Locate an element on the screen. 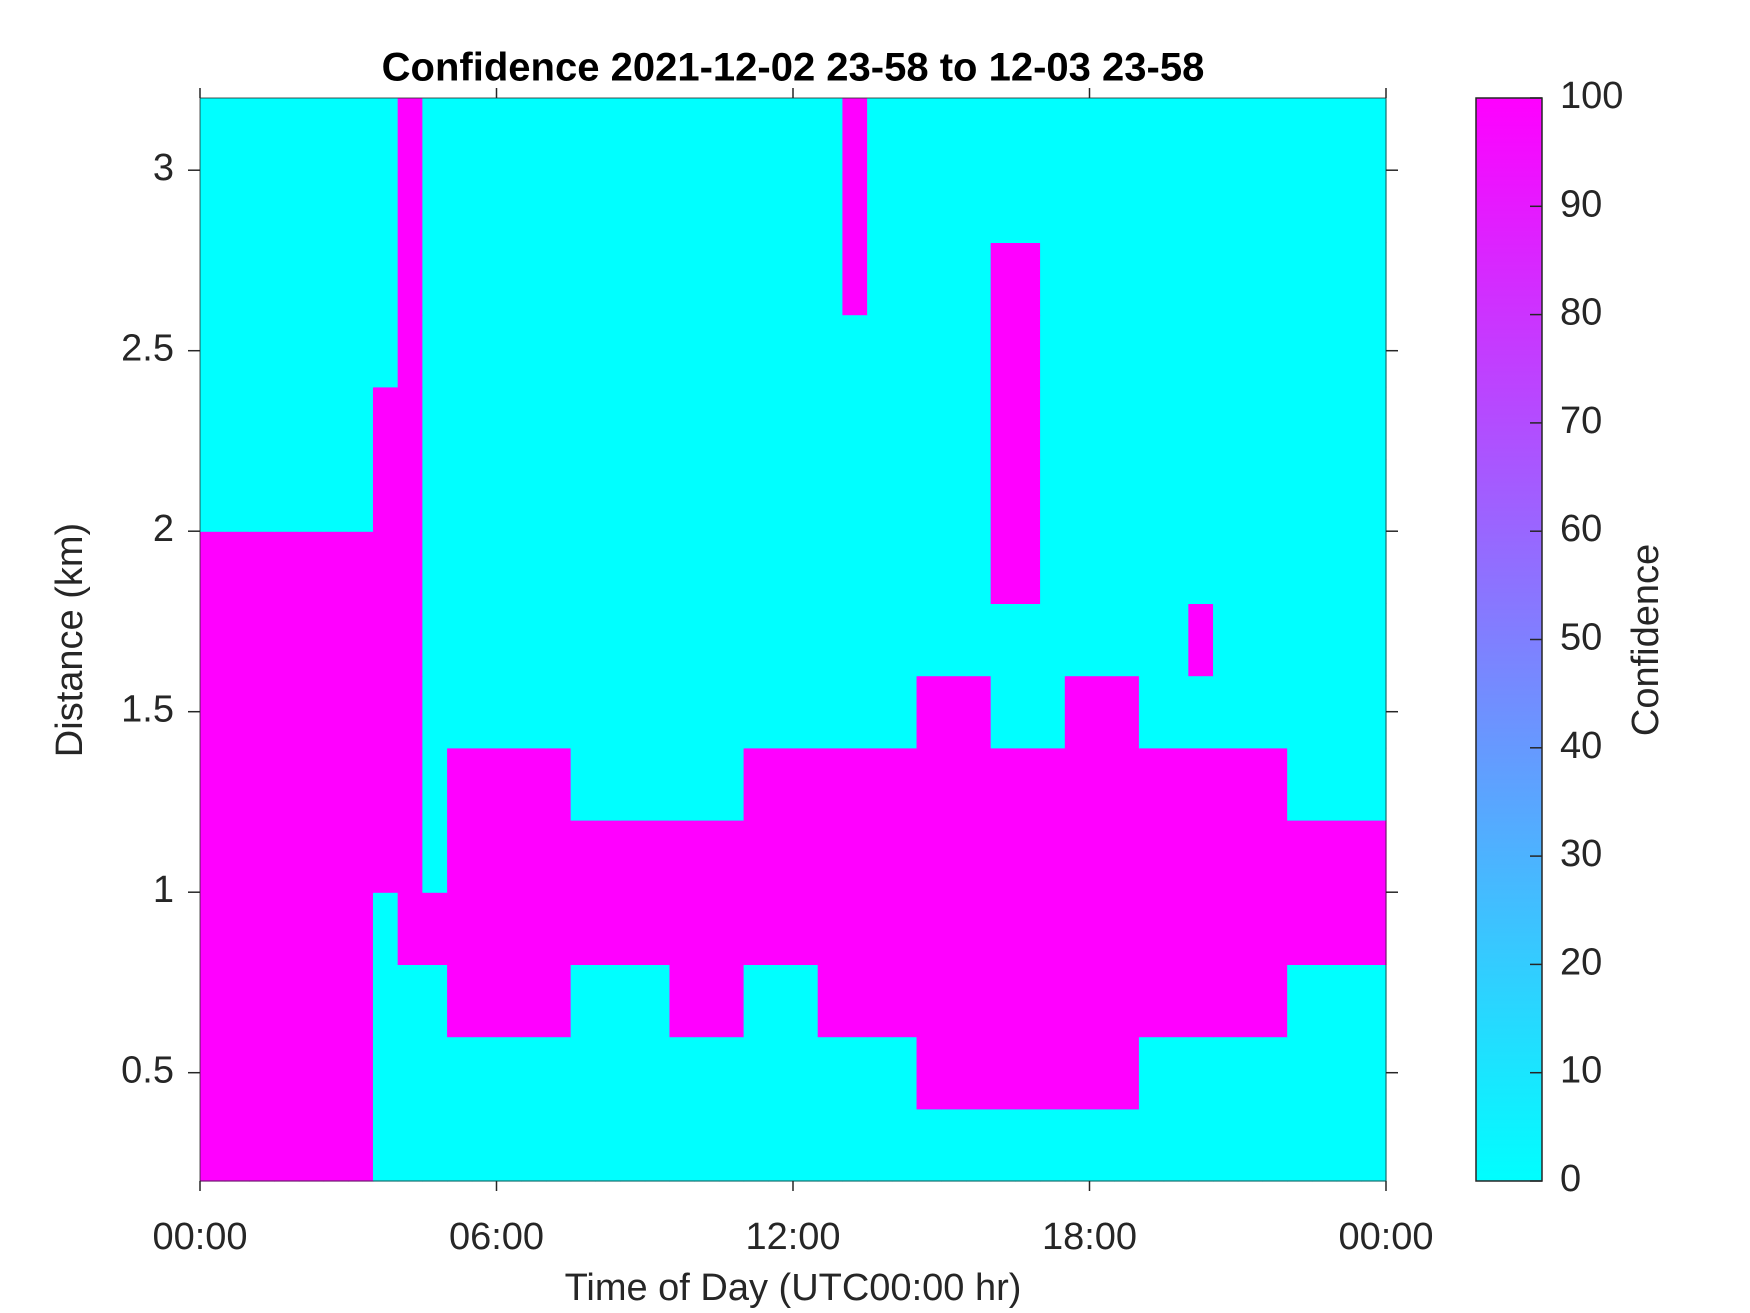 Image resolution: width=1750 pixels, height=1313 pixels. y-tick-label: 1.5 is located at coordinates (147, 710).